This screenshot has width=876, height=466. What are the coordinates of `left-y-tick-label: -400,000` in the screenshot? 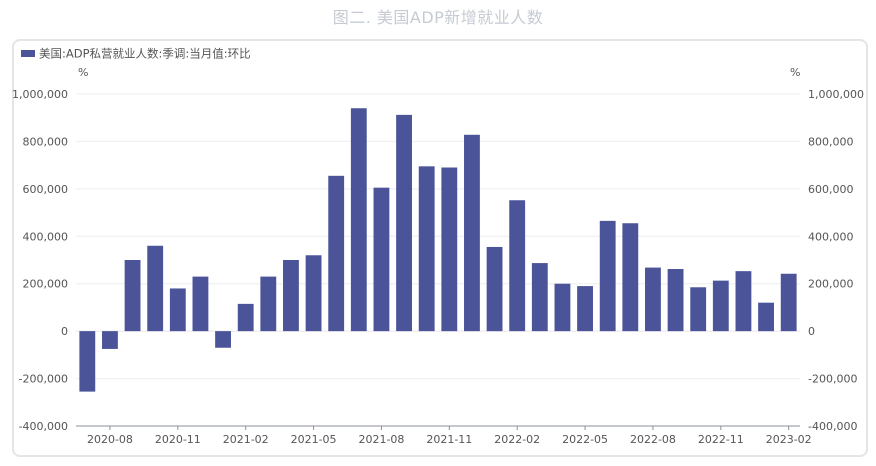 It's located at (43, 426).